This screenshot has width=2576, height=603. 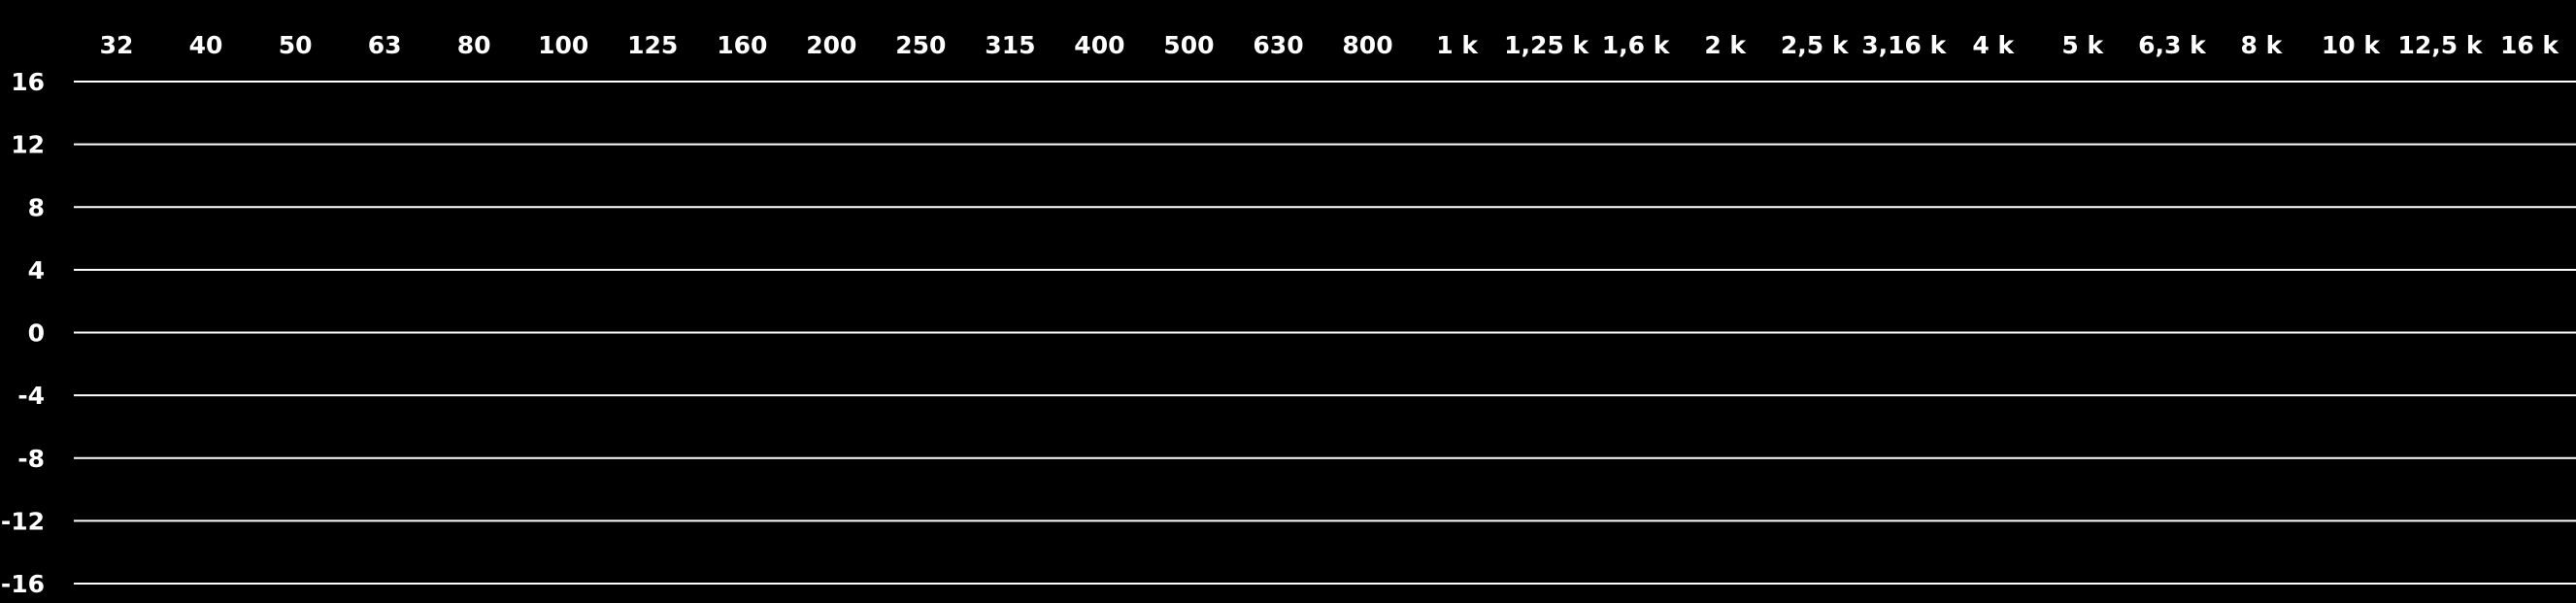 I want to click on frequency-label: 16 k, so click(x=2530, y=45).